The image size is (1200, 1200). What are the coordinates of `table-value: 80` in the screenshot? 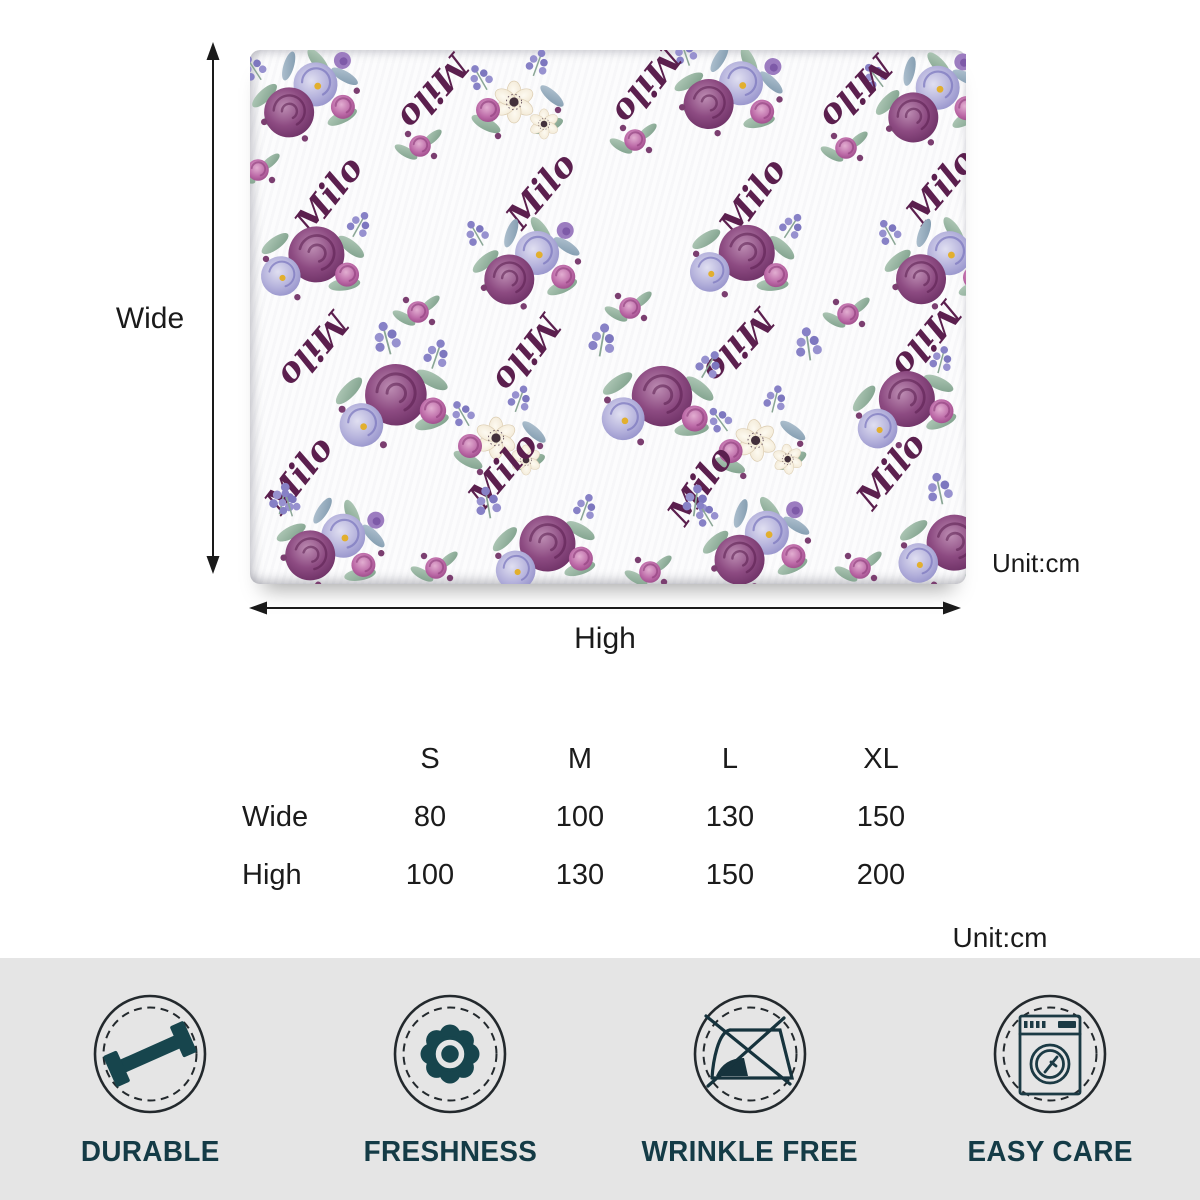 It's located at (430, 816).